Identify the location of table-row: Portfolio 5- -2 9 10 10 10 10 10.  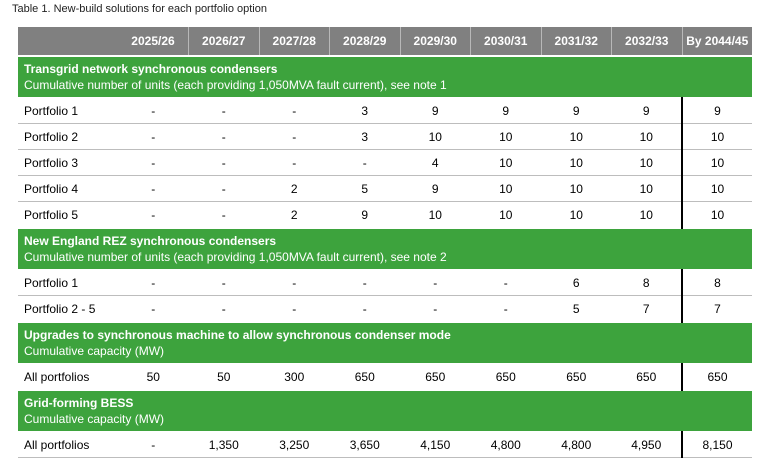
(385, 215).